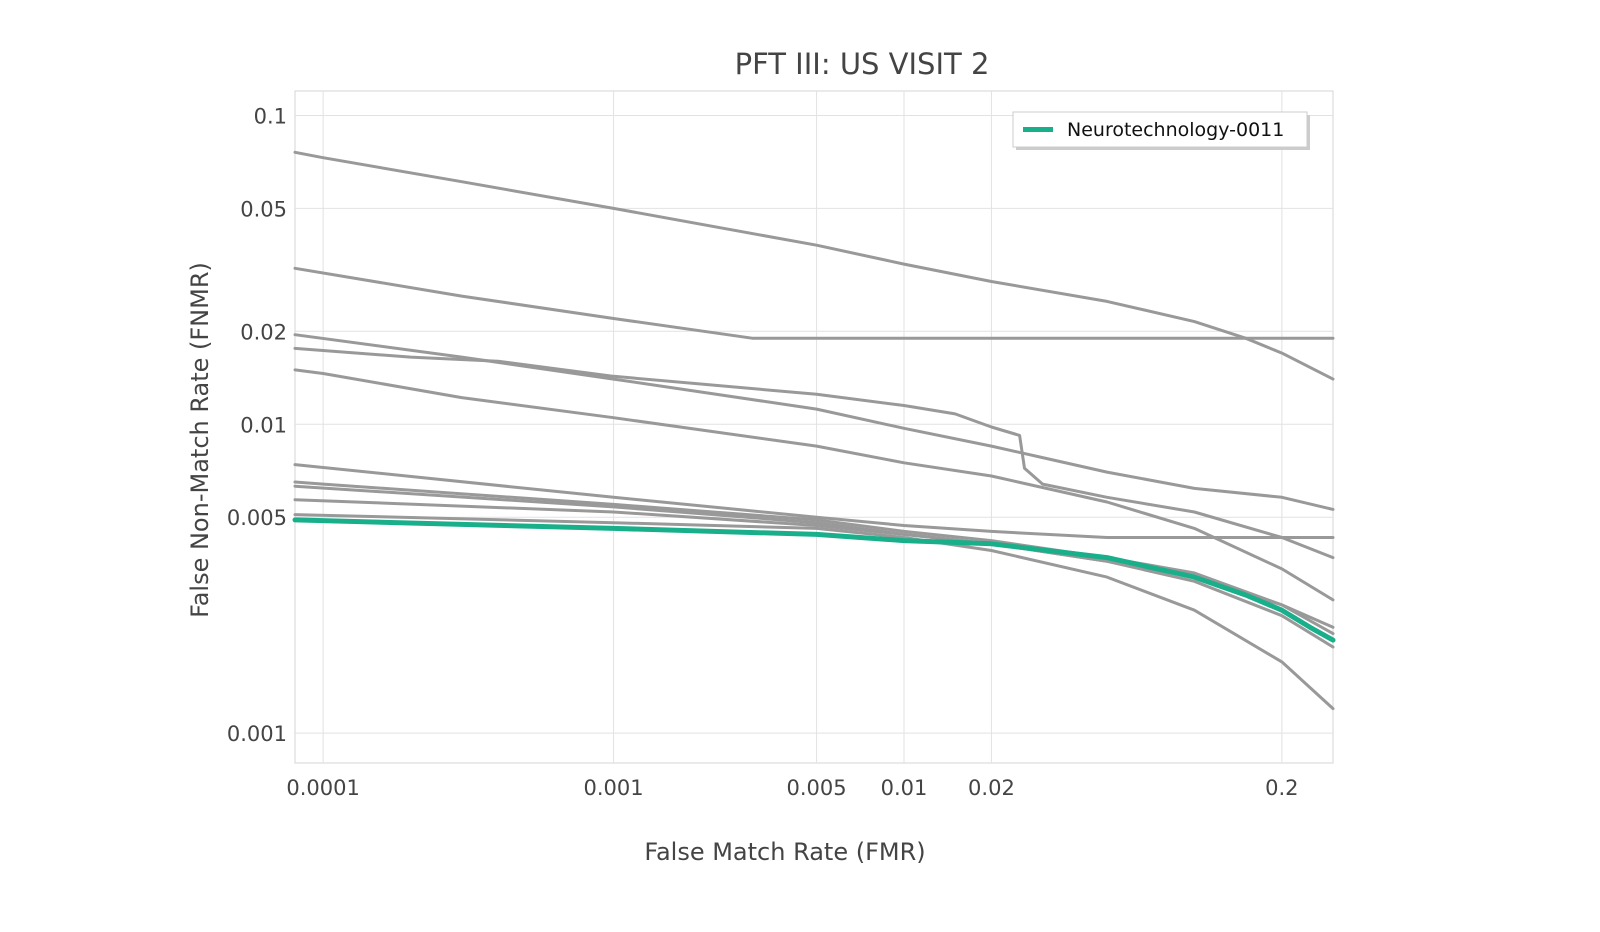  I want to click on x-tick-label: 0.0001, so click(322, 788).